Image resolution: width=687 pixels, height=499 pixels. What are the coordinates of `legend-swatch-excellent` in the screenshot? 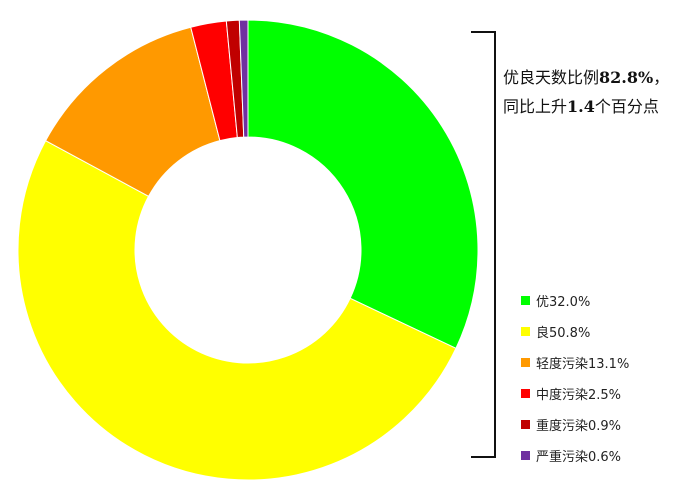 It's located at (525, 300).